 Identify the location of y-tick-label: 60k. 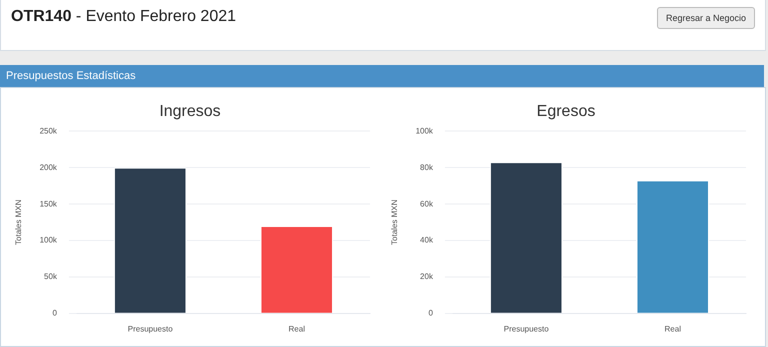
(427, 203).